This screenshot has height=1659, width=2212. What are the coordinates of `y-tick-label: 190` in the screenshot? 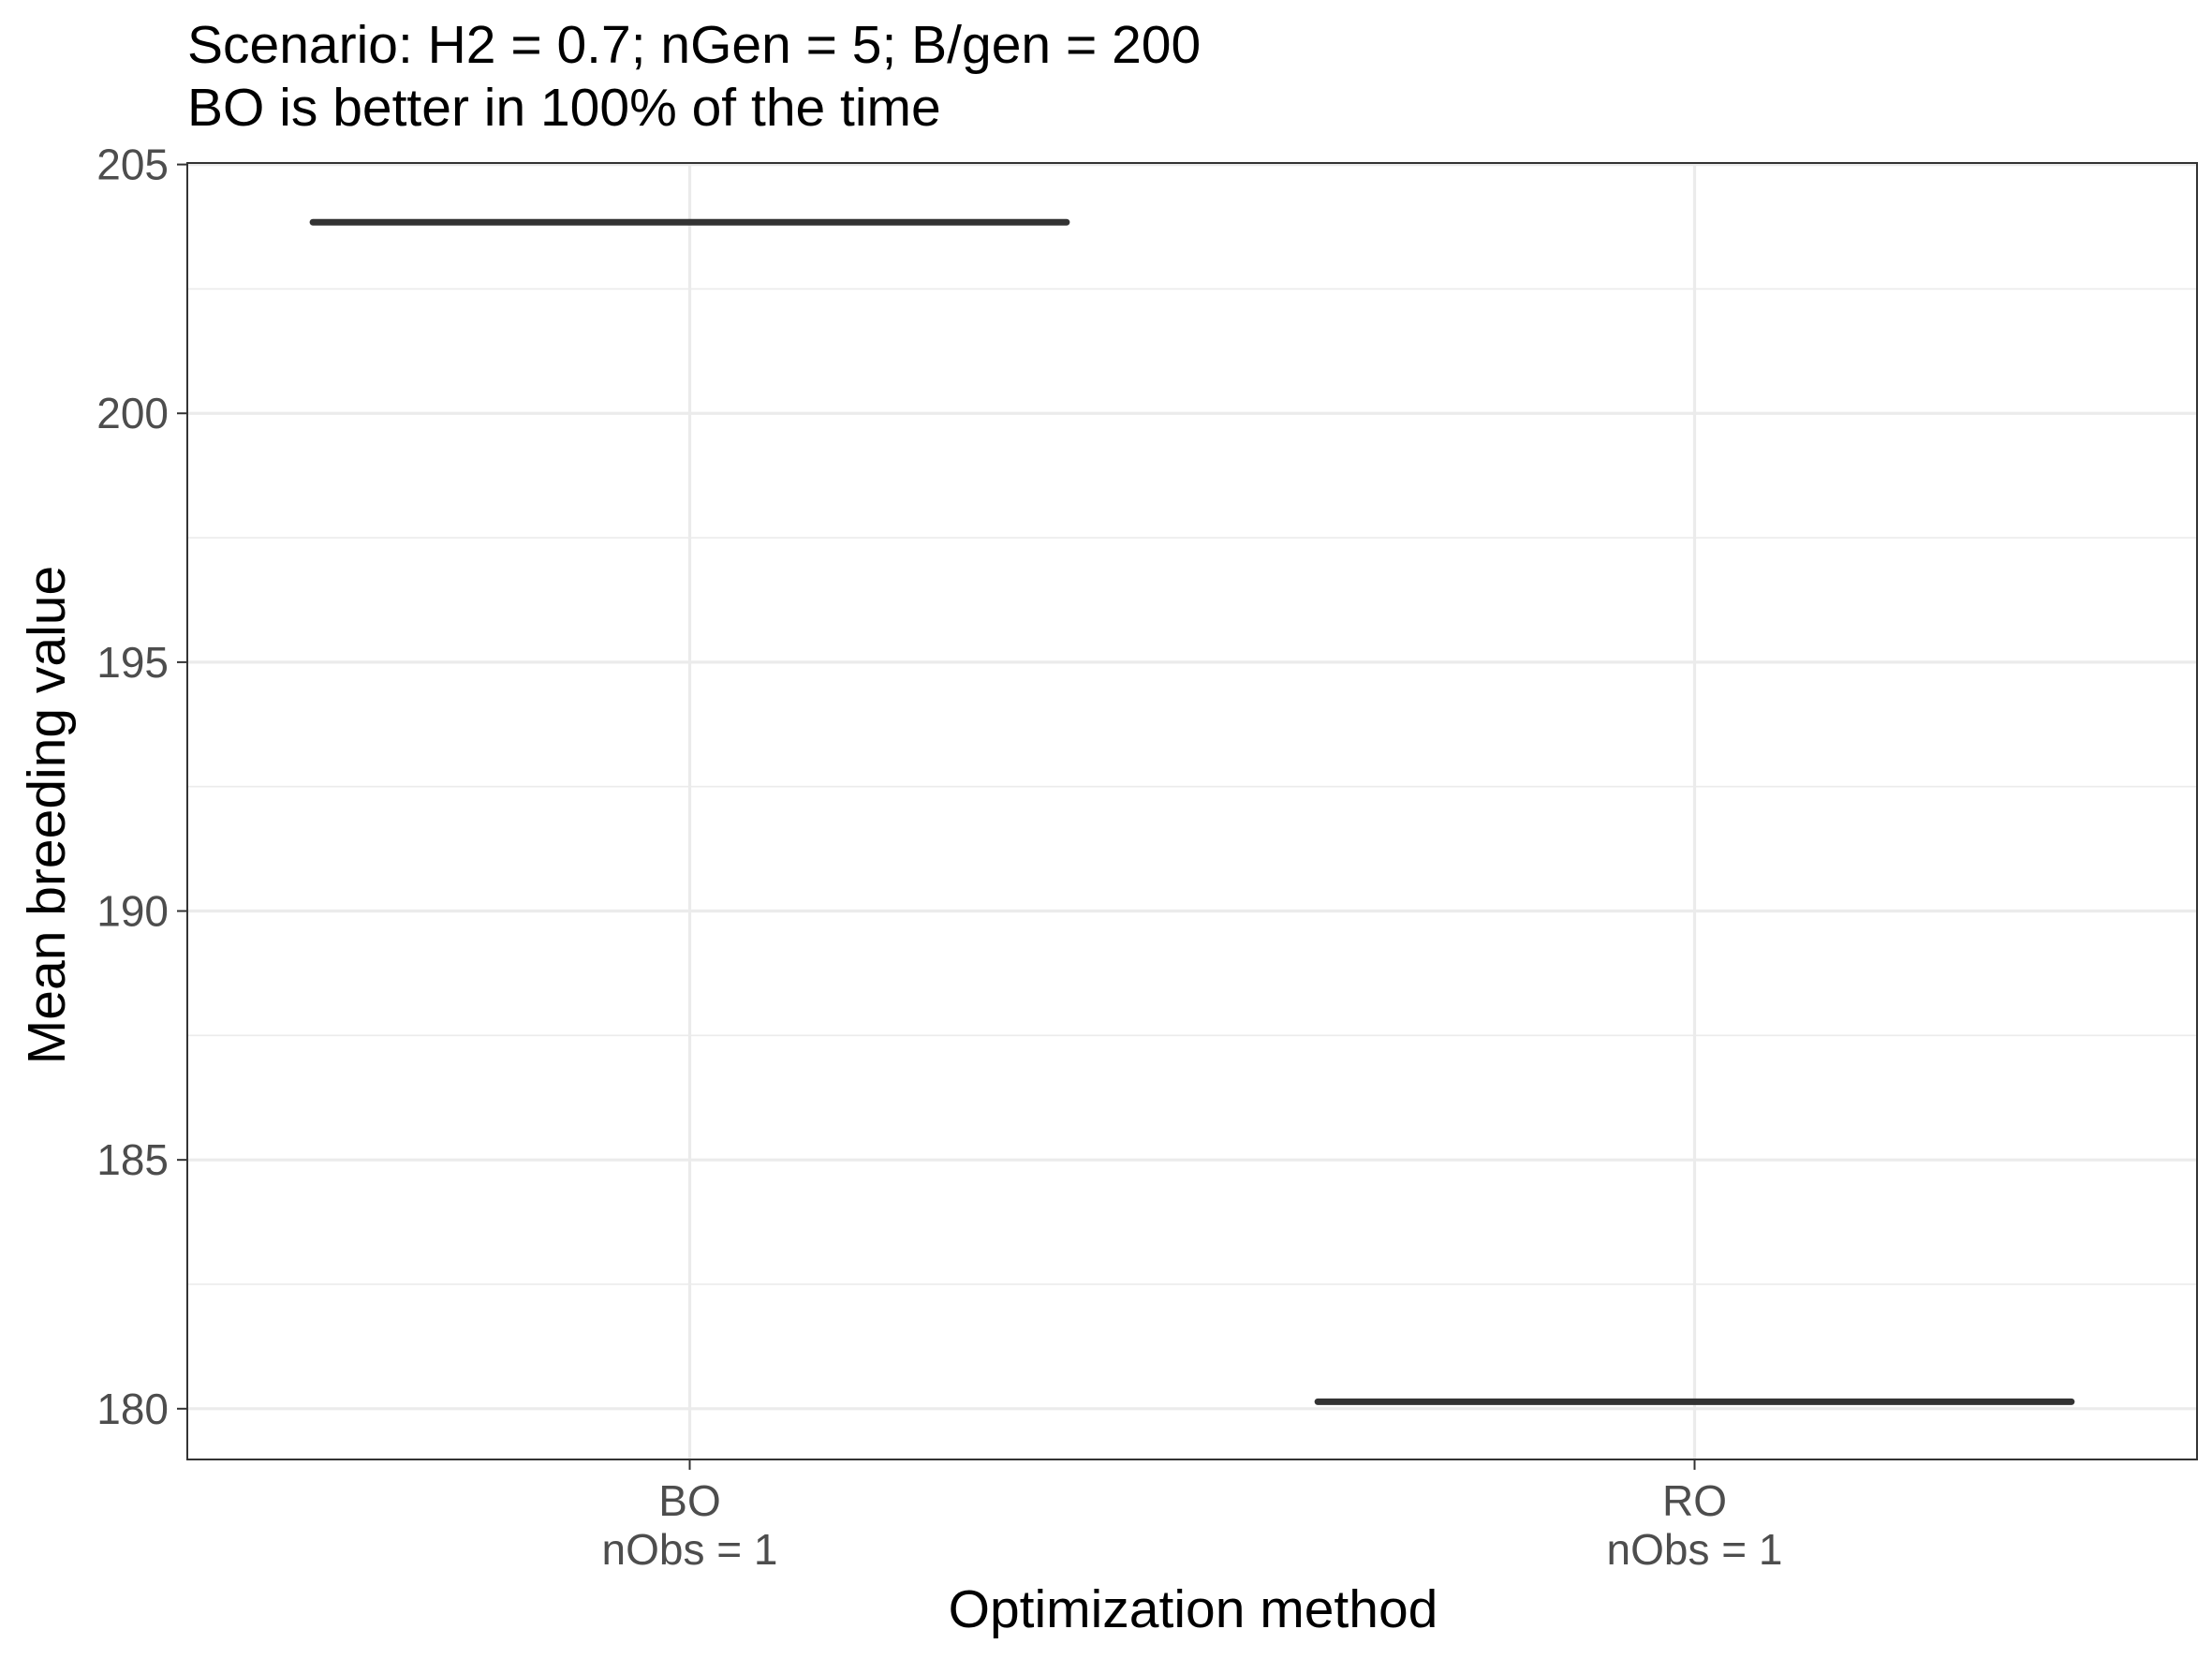 It's located at (133, 911).